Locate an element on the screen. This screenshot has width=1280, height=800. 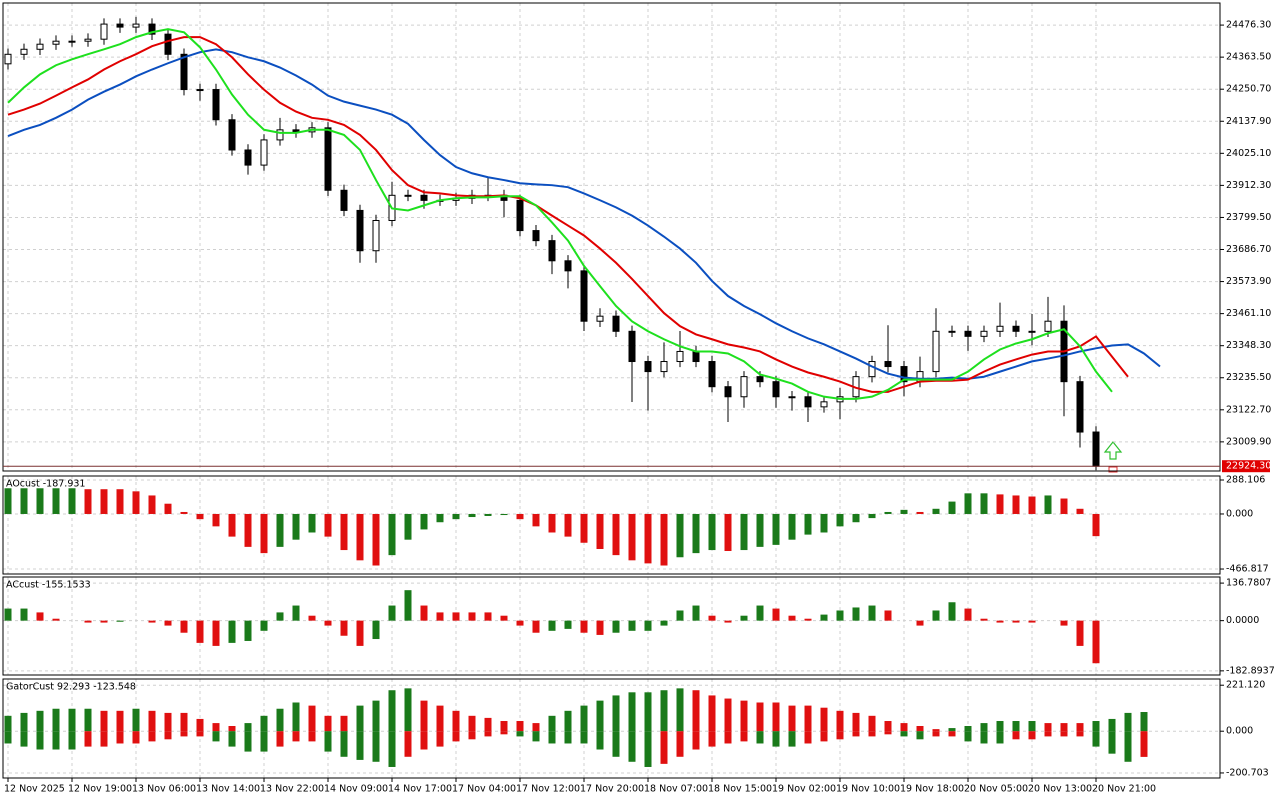
y-tick-label: 24250.70 is located at coordinates (1248, 89).